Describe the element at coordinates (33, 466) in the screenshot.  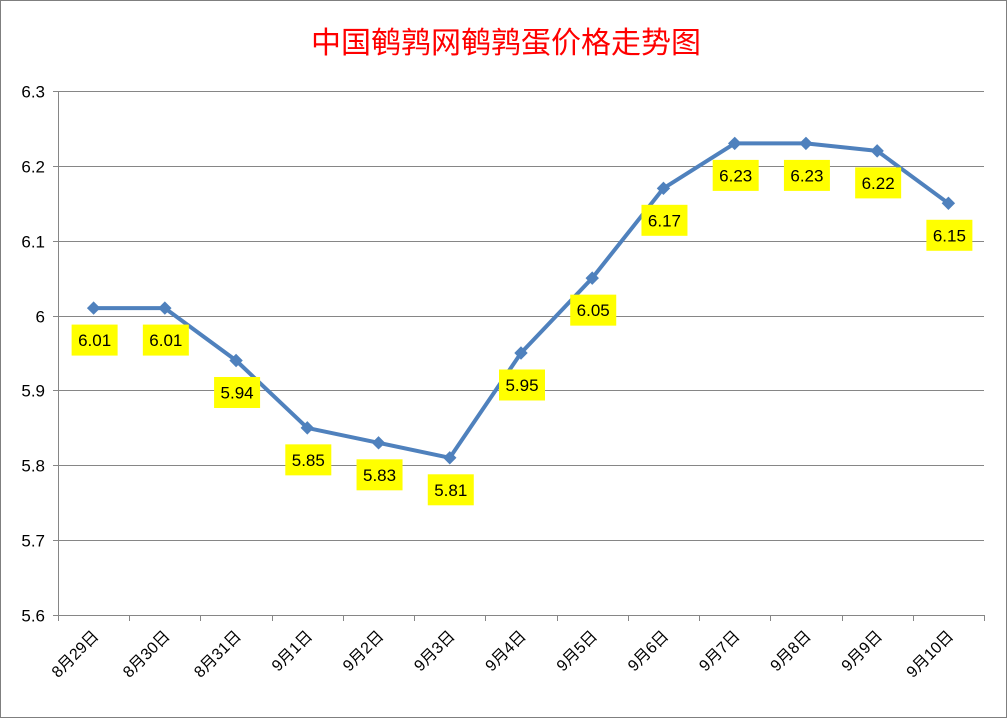
I see `y-tick-label: 5.8` at that location.